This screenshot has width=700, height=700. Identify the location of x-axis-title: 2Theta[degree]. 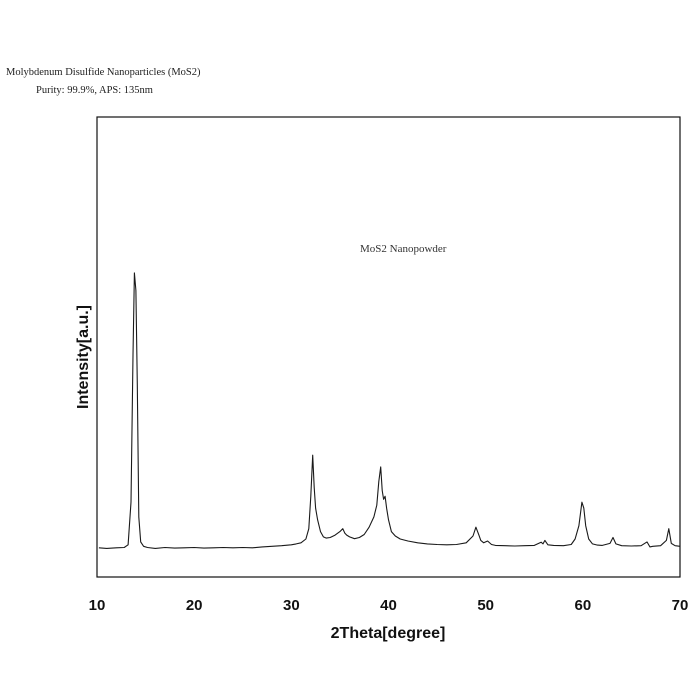
(388, 633).